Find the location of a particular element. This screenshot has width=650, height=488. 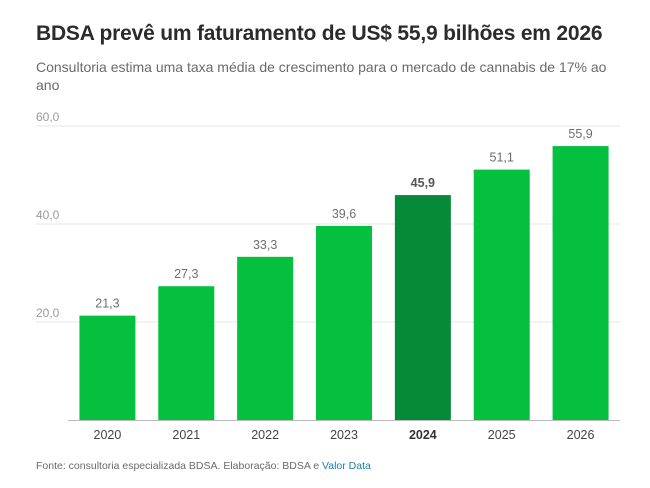

data-label-2024: 45,9 is located at coordinates (423, 183).